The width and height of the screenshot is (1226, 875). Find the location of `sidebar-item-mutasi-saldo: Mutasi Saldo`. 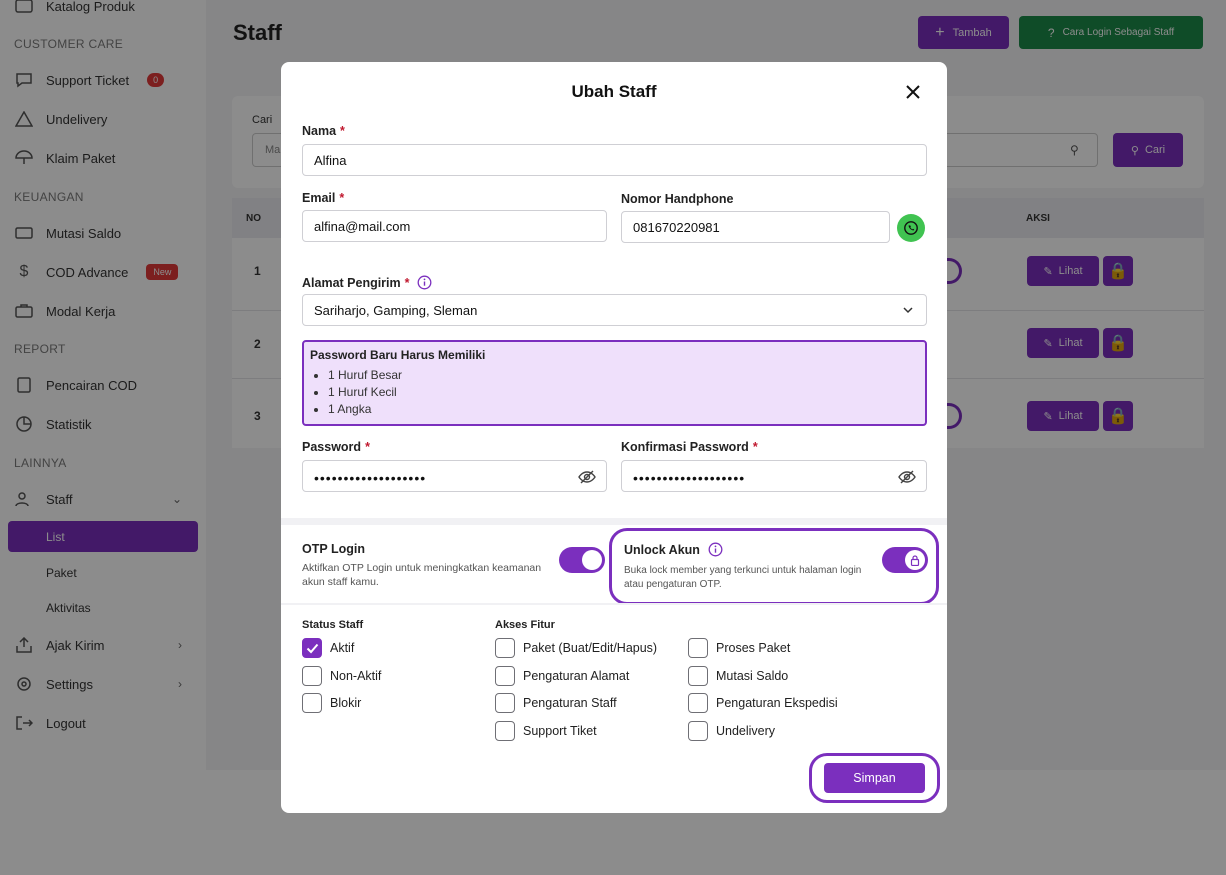

sidebar-item-mutasi-saldo: Mutasi Saldo is located at coordinates (105, 233).